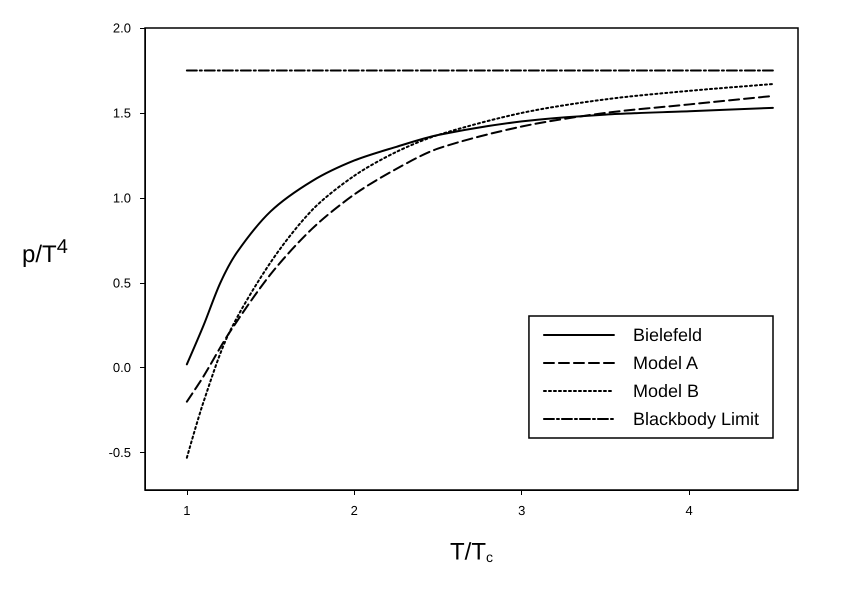 The width and height of the screenshot is (841, 596). What do you see at coordinates (121, 112) in the screenshot?
I see `y-tick-label: 1.5` at bounding box center [121, 112].